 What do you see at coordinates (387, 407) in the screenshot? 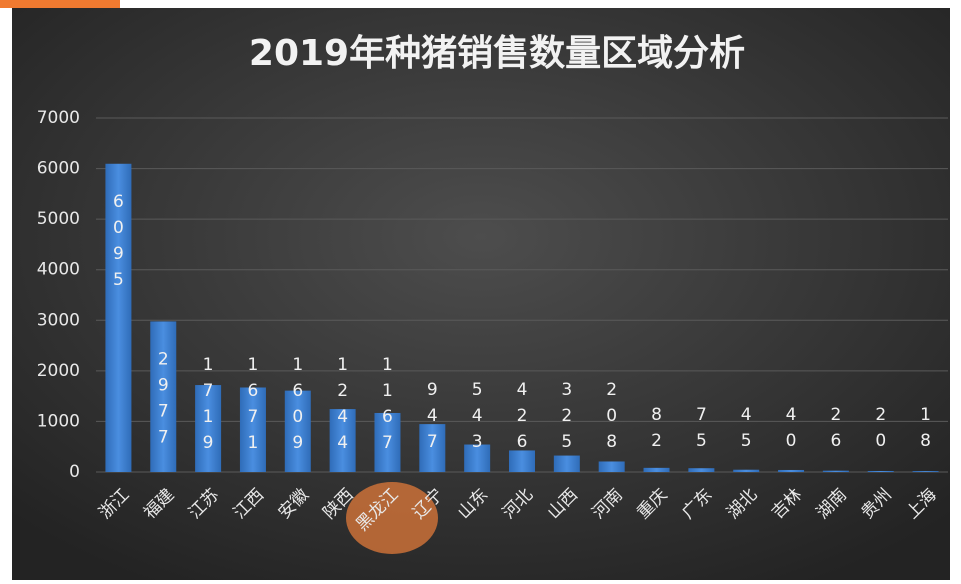
I see `data-label: 1167` at bounding box center [387, 407].